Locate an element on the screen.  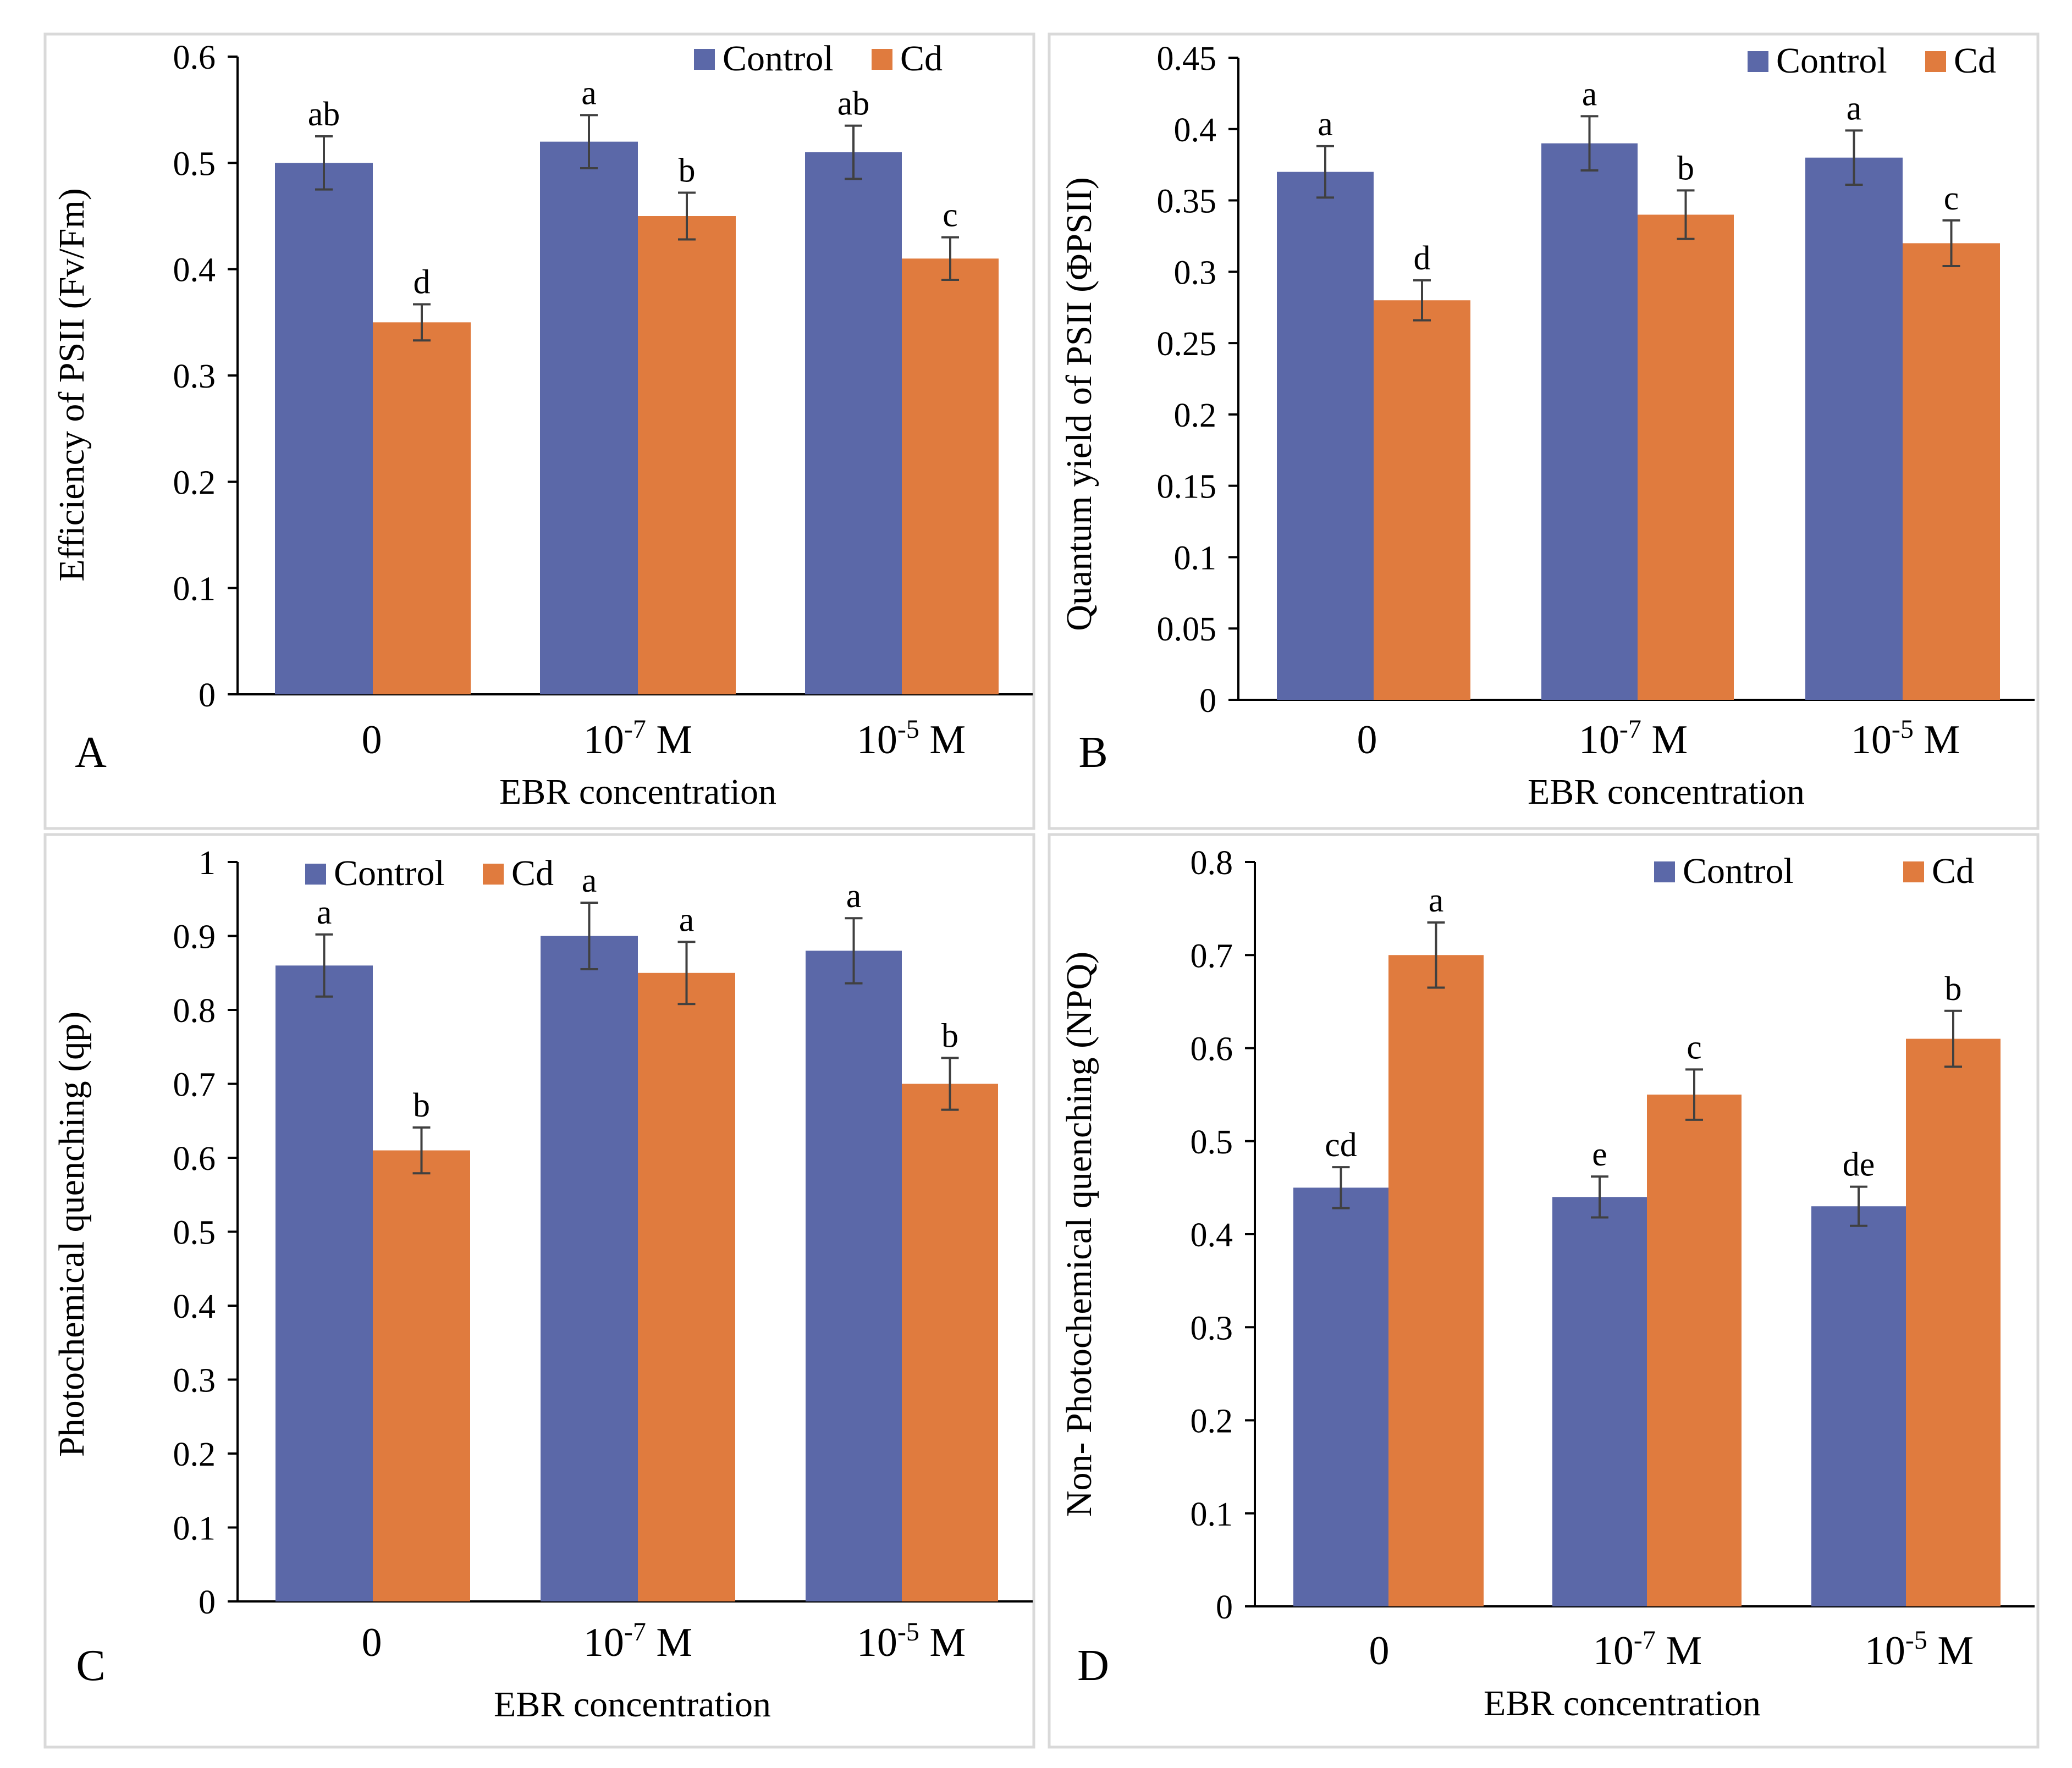
y-tick-label: 0.15 is located at coordinates (1187, 487).